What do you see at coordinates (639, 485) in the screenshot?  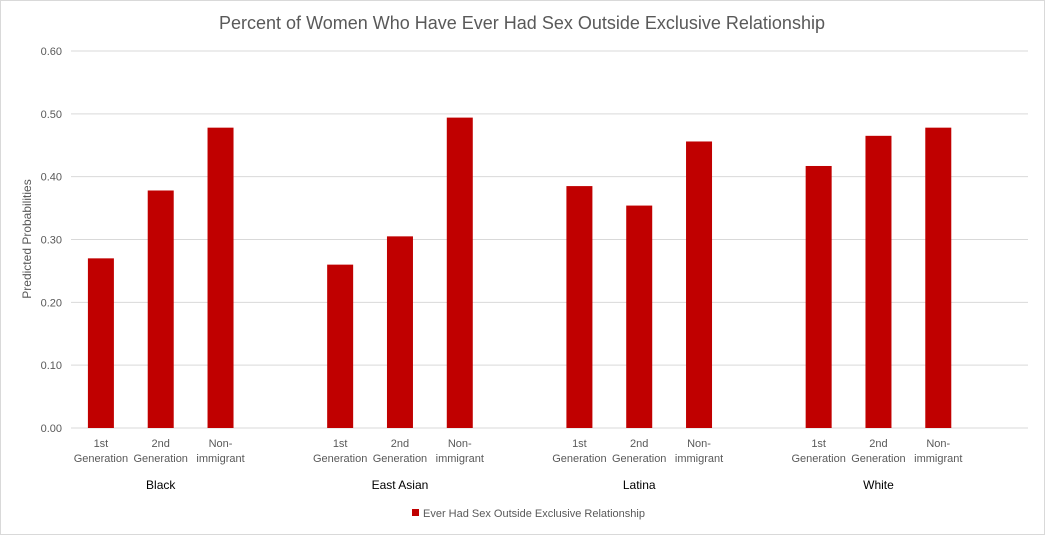 I see `group-label: Latina` at bounding box center [639, 485].